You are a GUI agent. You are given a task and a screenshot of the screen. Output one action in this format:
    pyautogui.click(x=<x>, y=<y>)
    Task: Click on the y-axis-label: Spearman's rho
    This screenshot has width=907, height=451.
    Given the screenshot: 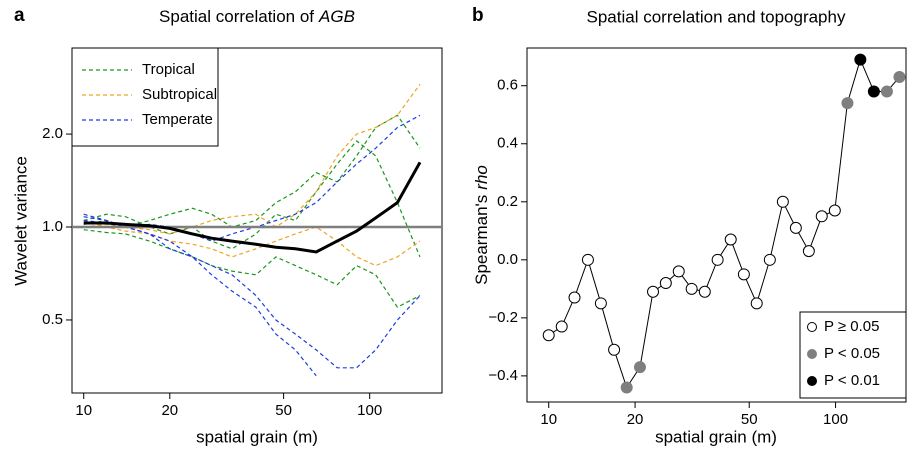 What is the action you would take?
    pyautogui.click(x=481, y=225)
    